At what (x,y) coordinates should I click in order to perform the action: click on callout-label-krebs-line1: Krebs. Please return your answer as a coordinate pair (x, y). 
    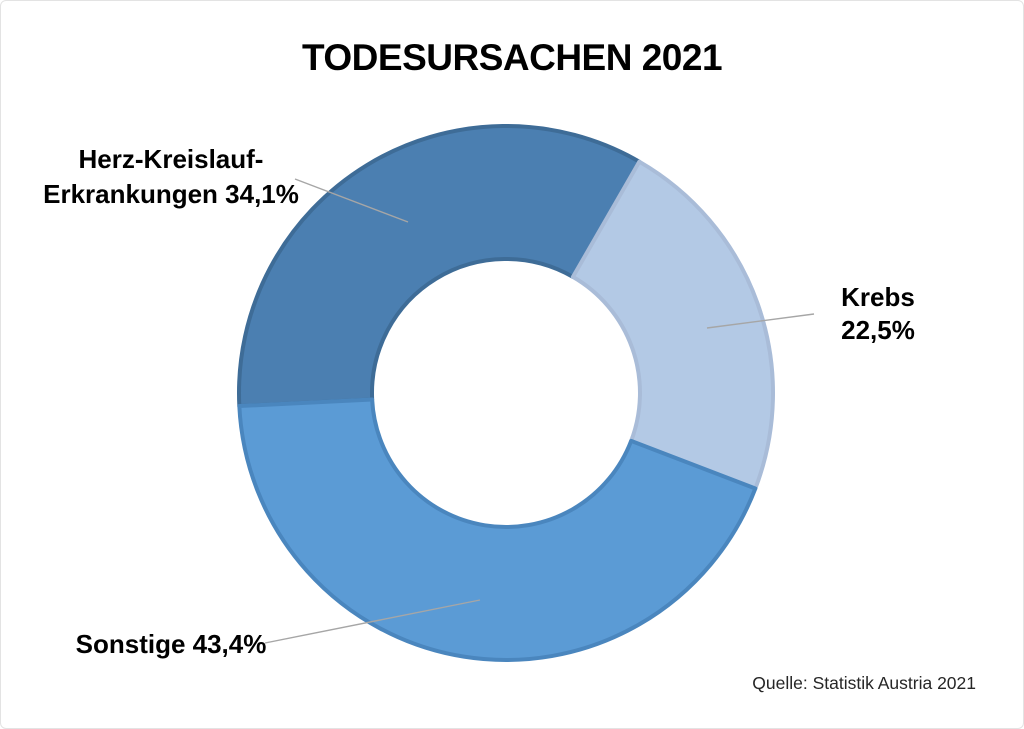
    Looking at the image, I should click on (878, 297).